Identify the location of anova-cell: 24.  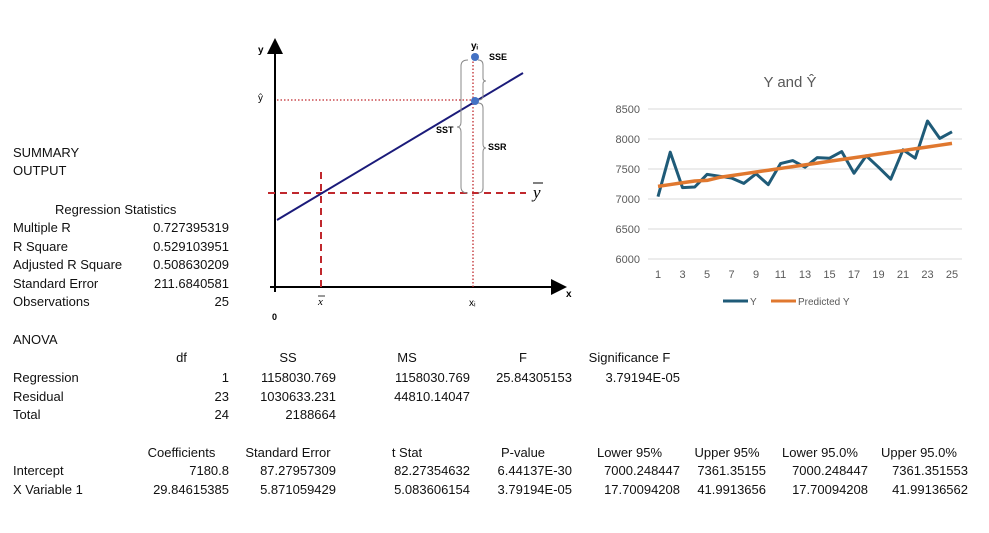
(221, 414).